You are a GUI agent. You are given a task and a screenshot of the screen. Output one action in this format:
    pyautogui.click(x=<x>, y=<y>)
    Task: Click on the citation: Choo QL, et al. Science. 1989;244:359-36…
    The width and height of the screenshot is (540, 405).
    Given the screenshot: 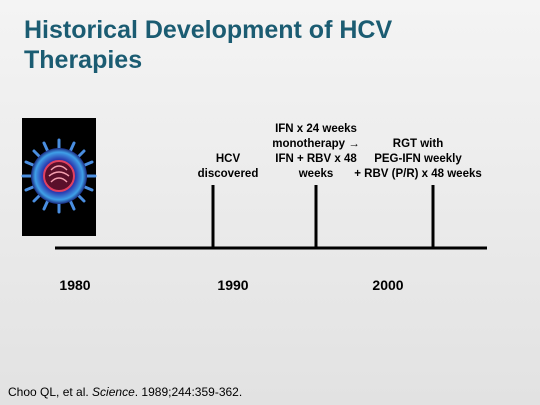 What is the action you would take?
    pyautogui.click(x=125, y=392)
    